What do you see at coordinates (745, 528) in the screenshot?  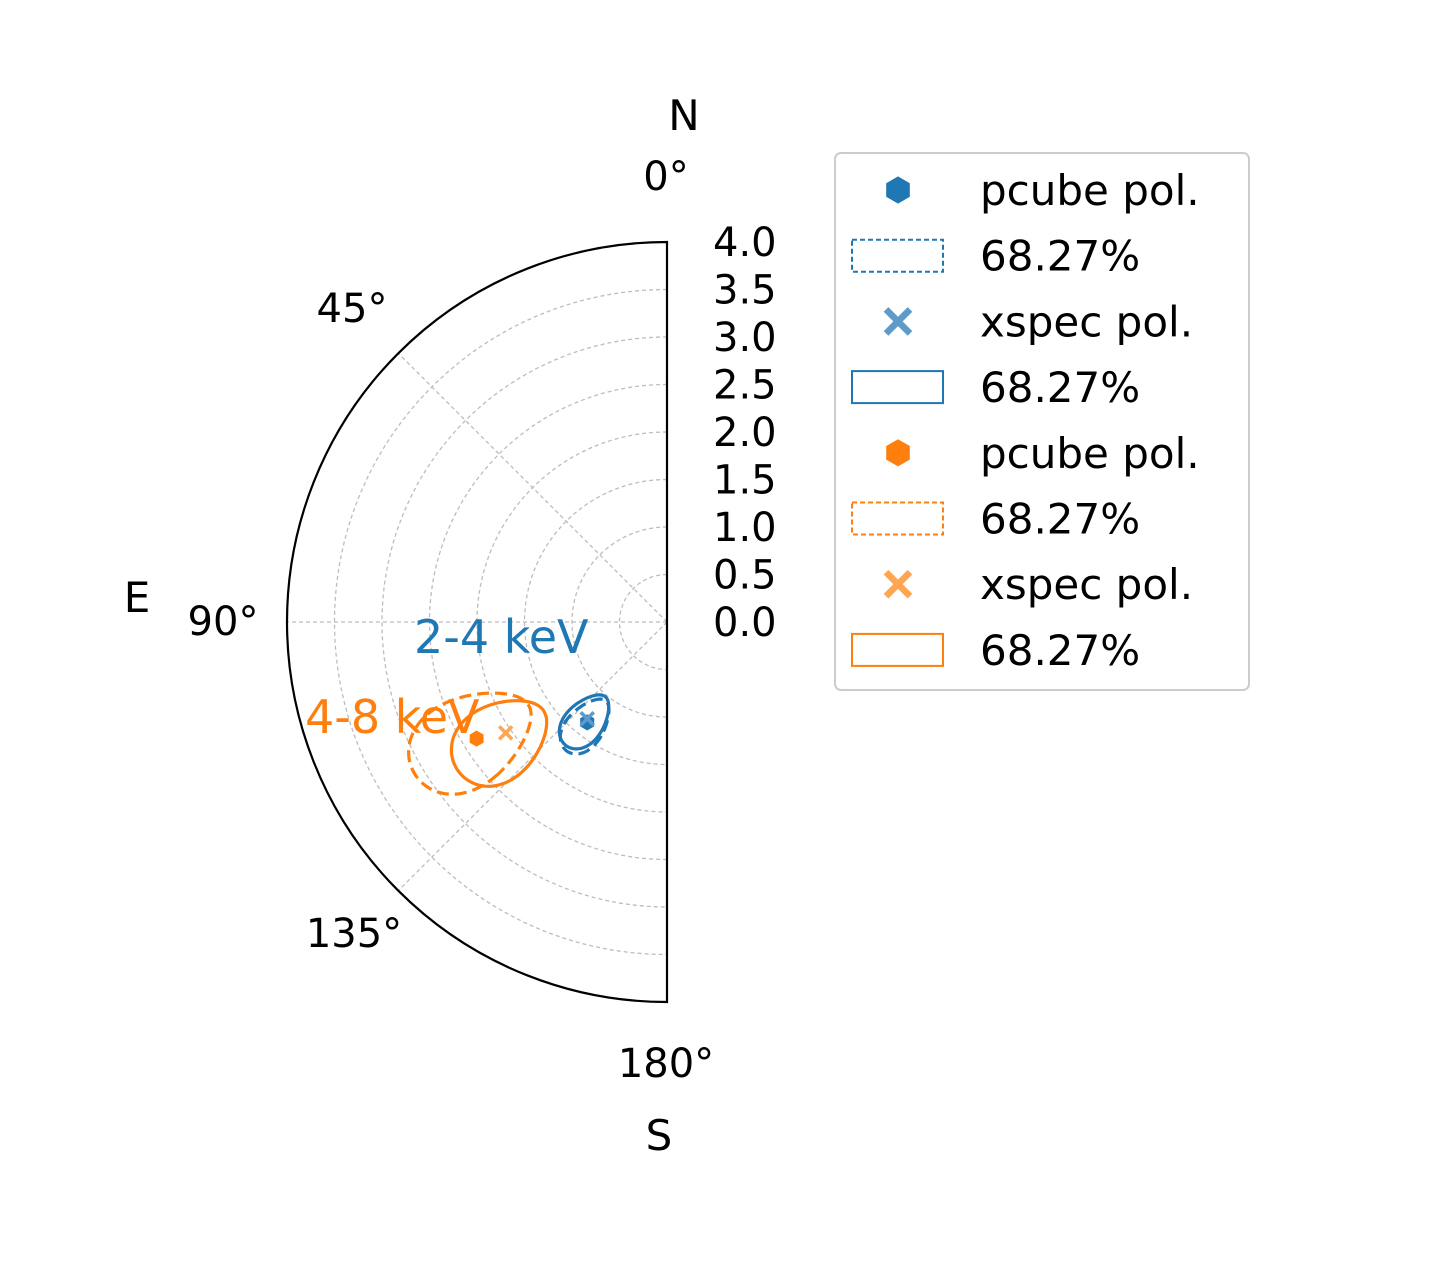 I see `r-tick-label: 1.0` at bounding box center [745, 528].